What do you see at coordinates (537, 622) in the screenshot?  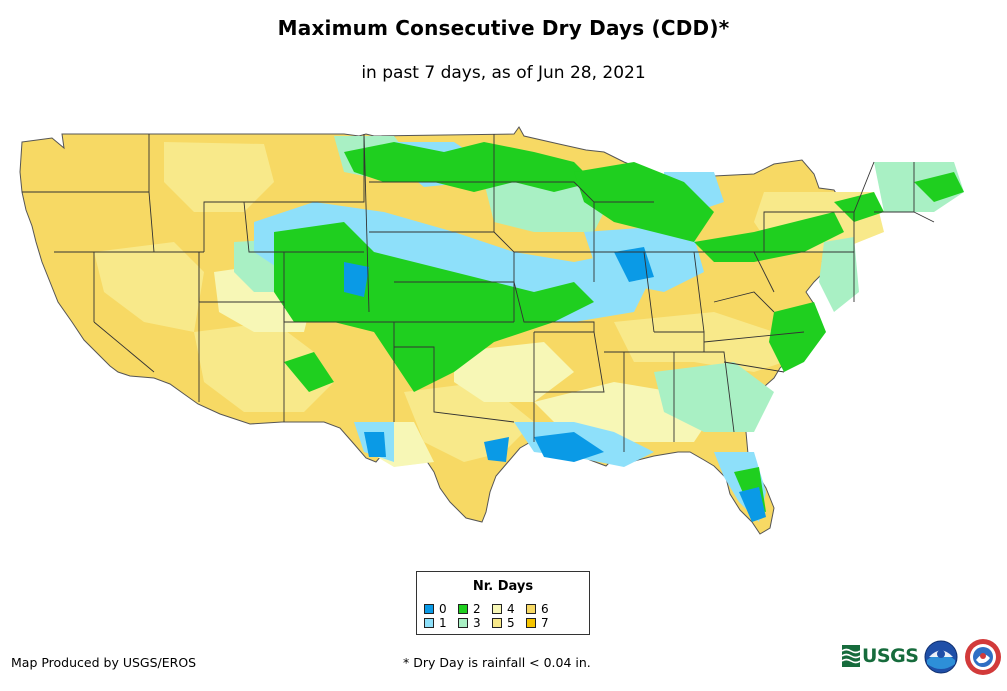 I see `legend-item-7: 7` at bounding box center [537, 622].